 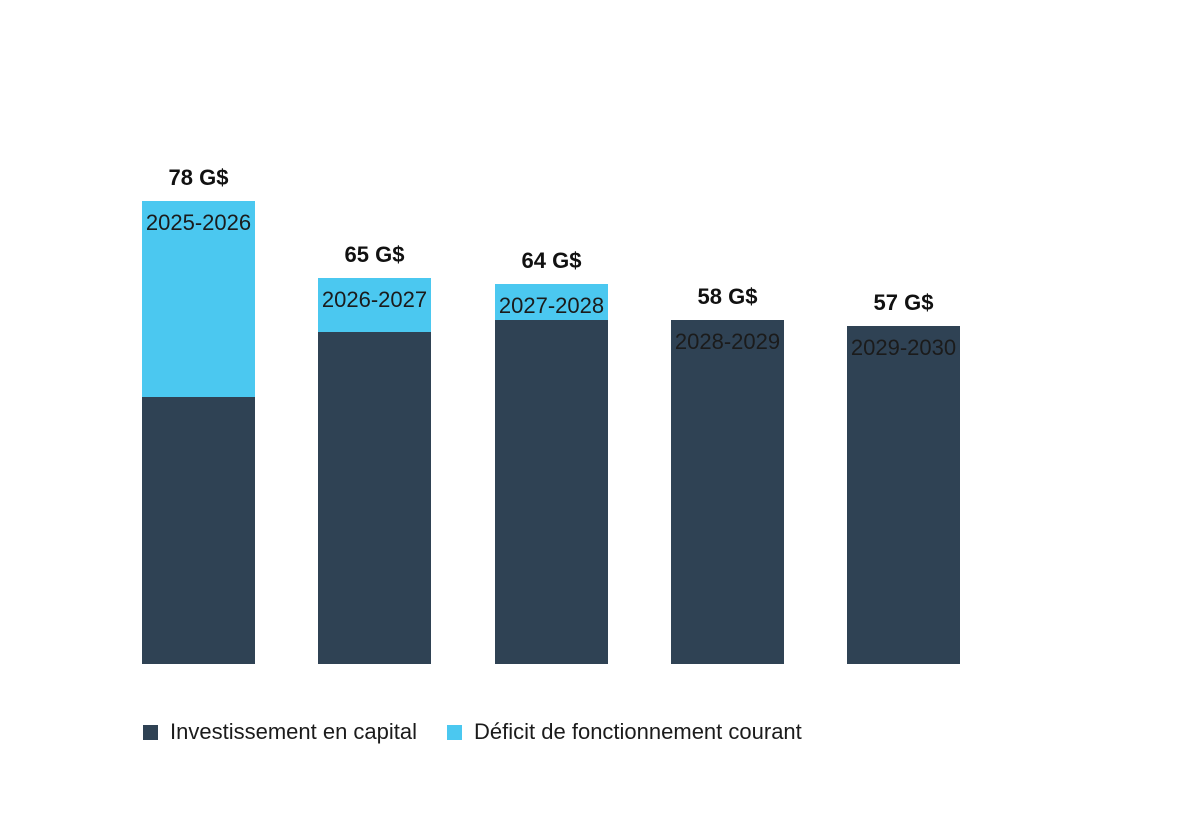 I want to click on bar-group: 78 G$ 2025-2026, so click(x=198, y=414).